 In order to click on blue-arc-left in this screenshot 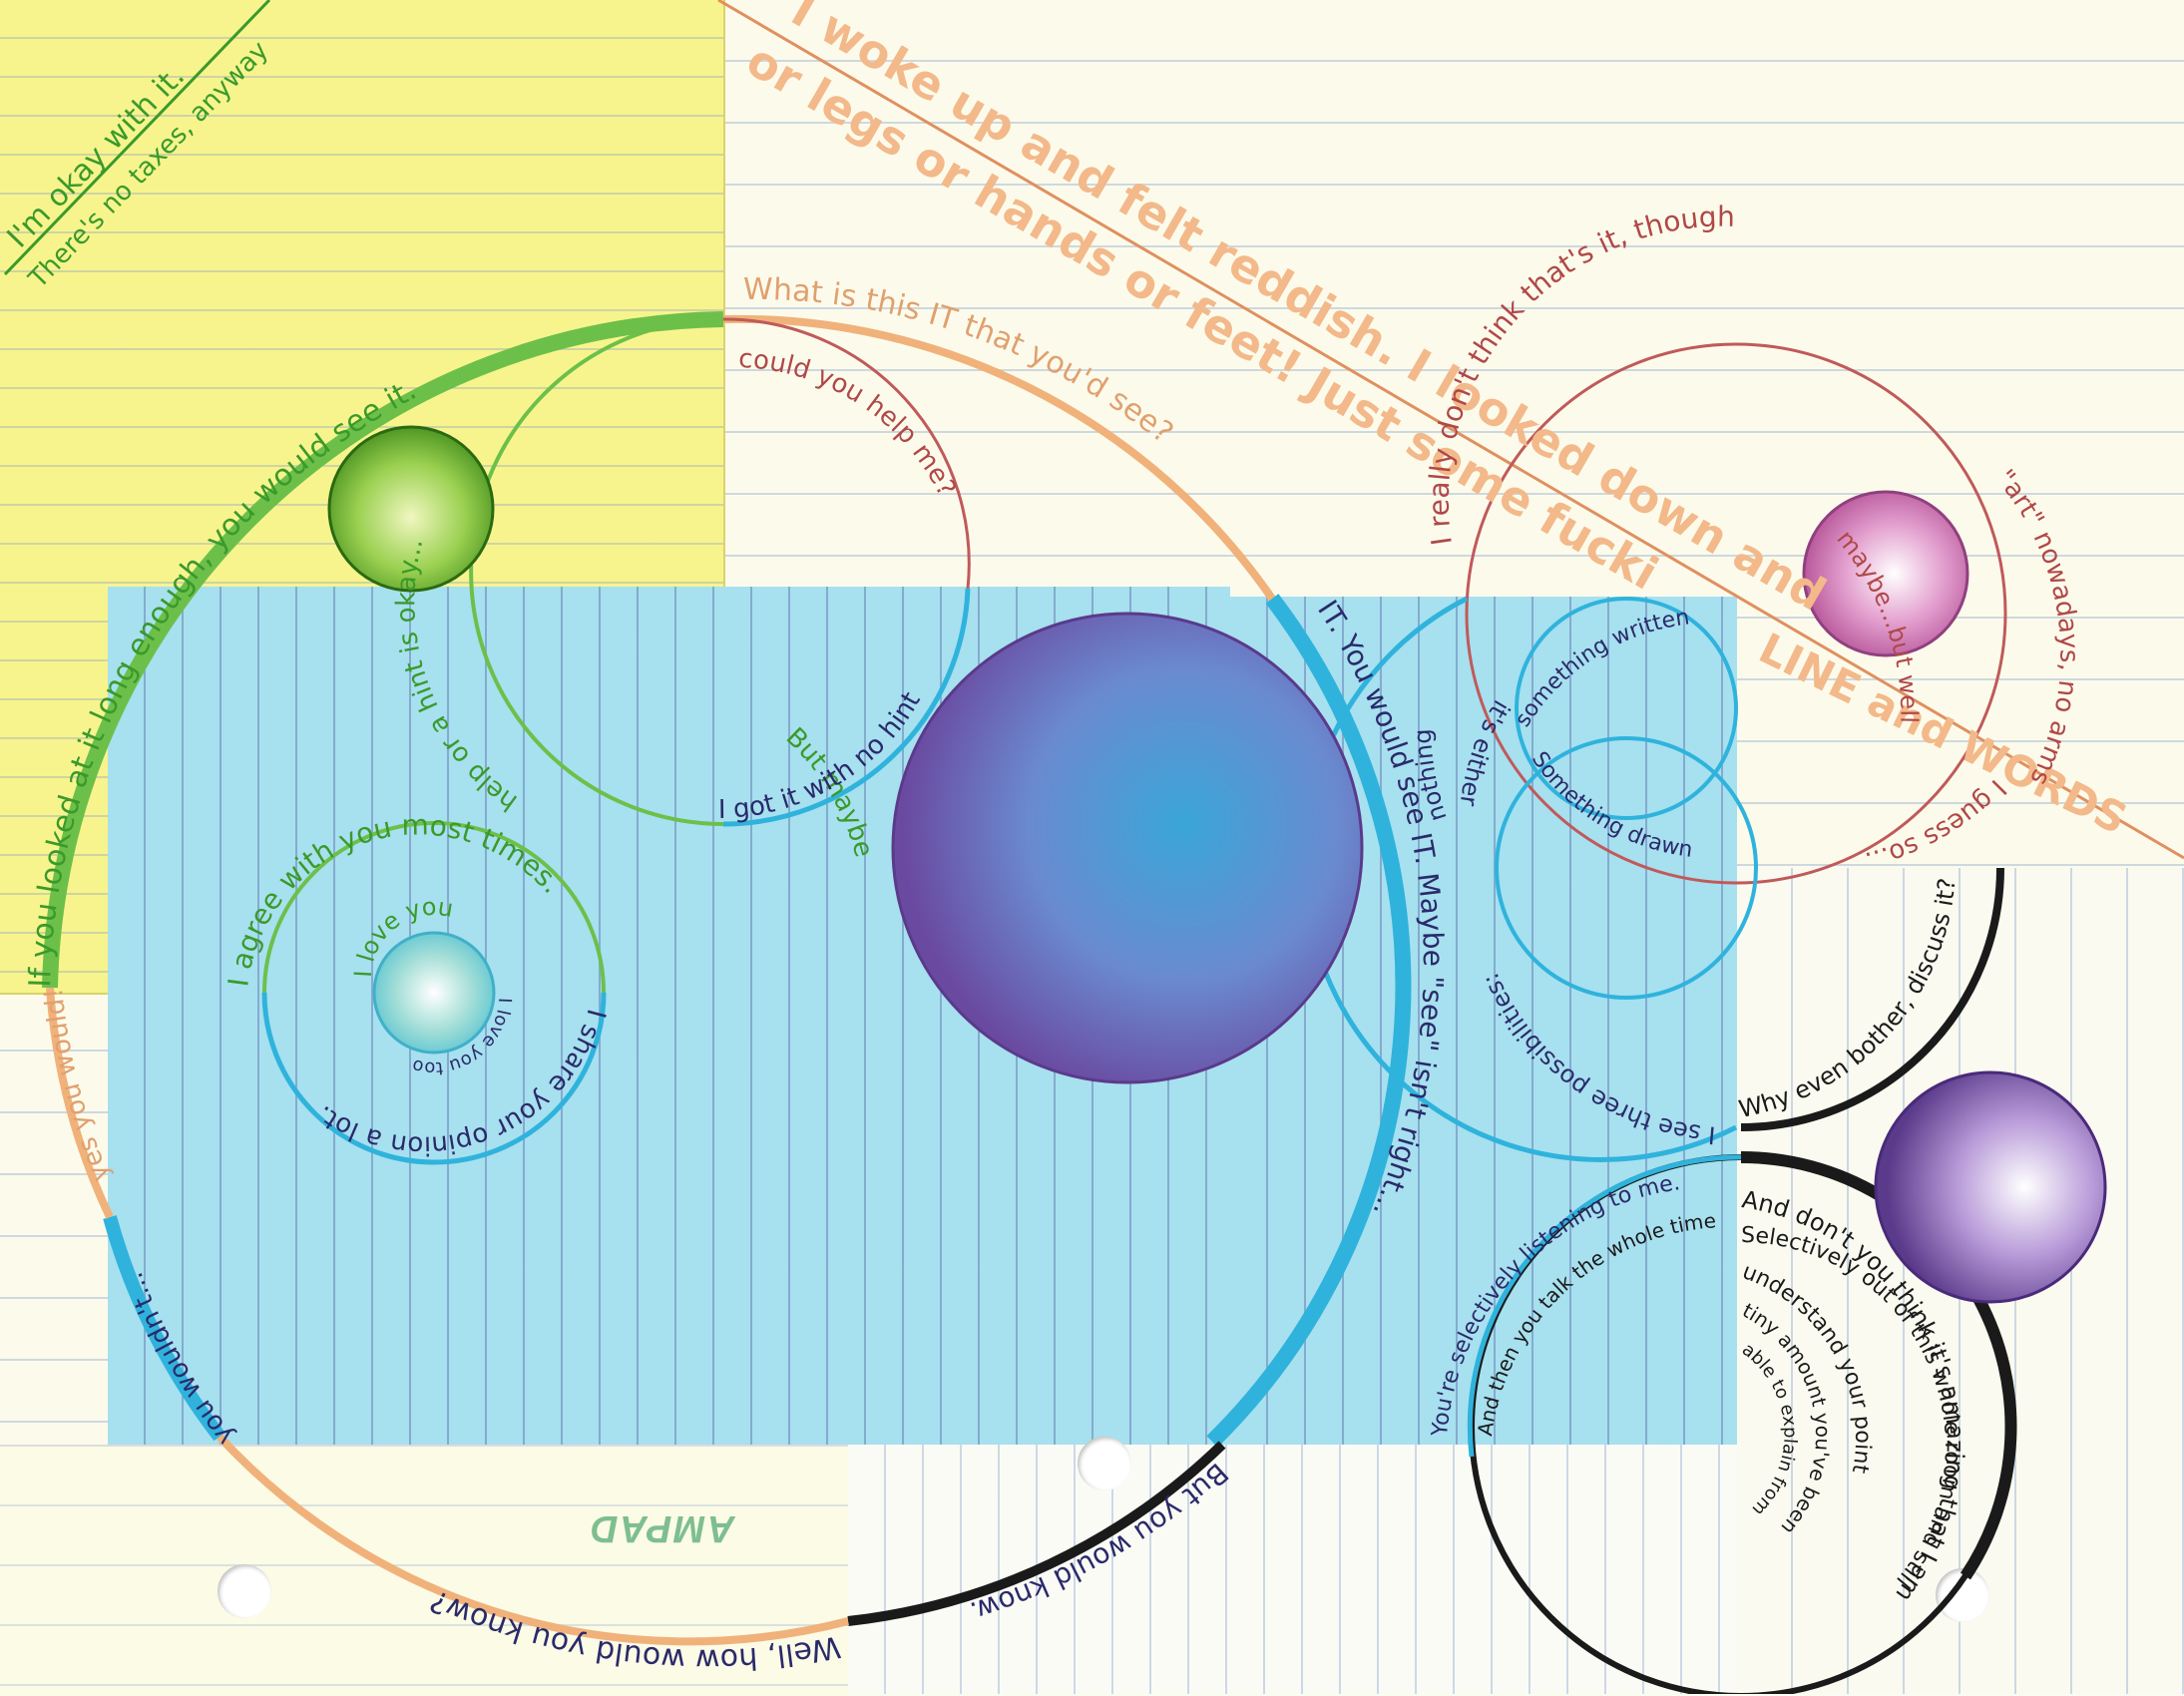, I will do `click(164, 1328)`.